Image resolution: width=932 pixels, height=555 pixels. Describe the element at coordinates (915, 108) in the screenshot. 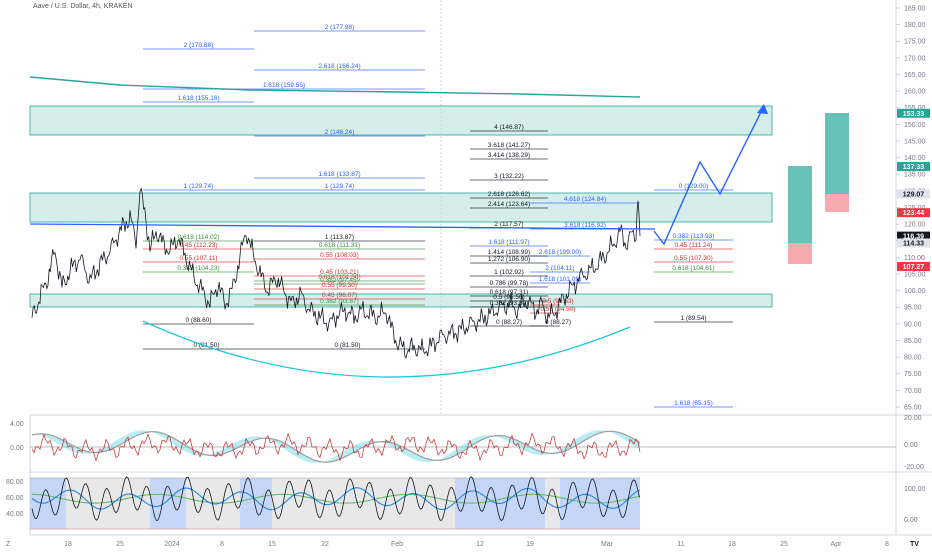

I see `price-tick-label: 155.00` at that location.